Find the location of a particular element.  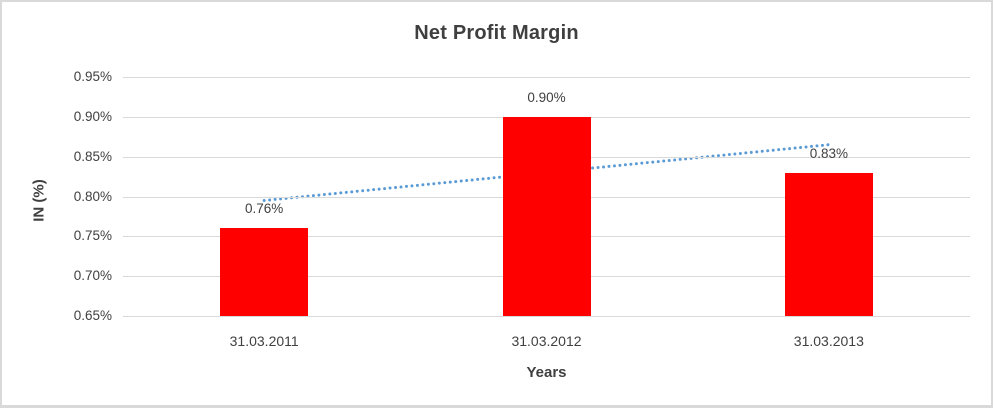

data-label: 0.83% is located at coordinates (828, 153).